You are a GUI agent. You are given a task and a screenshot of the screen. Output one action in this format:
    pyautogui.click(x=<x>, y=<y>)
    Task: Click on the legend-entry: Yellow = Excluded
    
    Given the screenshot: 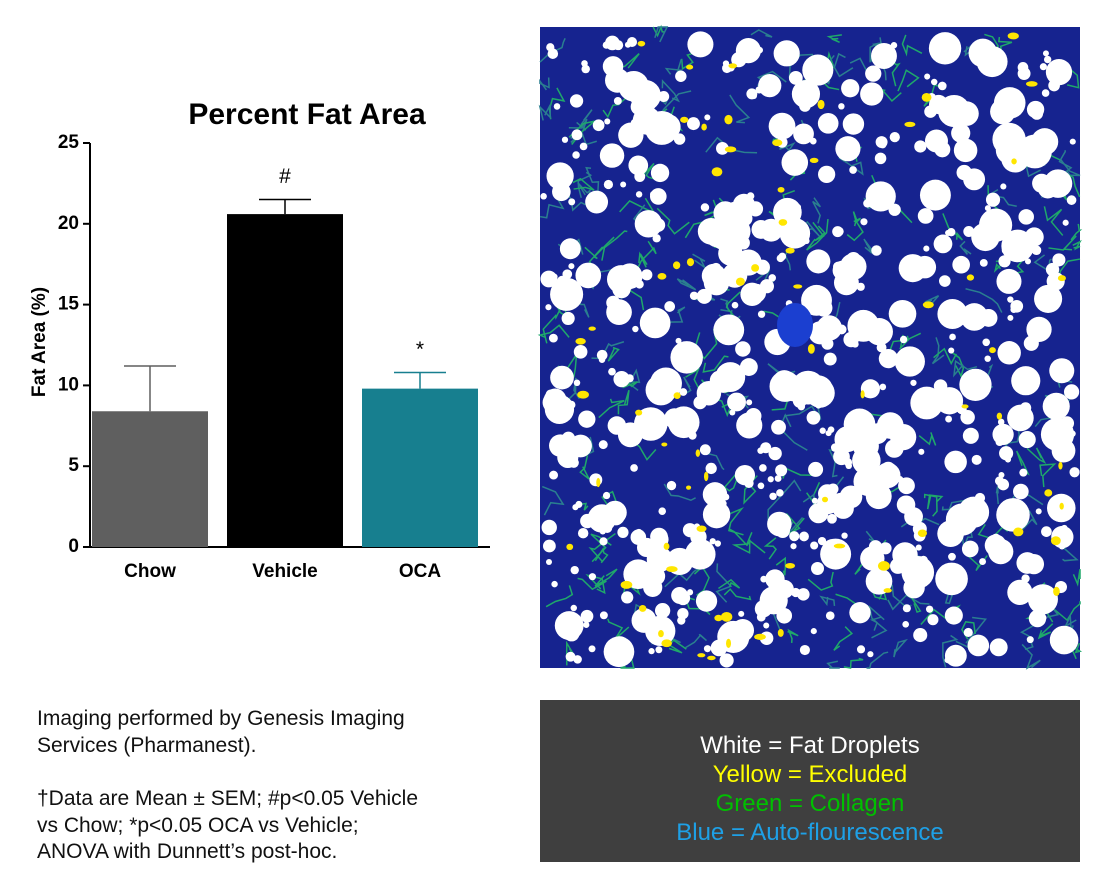 What is the action you would take?
    pyautogui.click(x=810, y=774)
    